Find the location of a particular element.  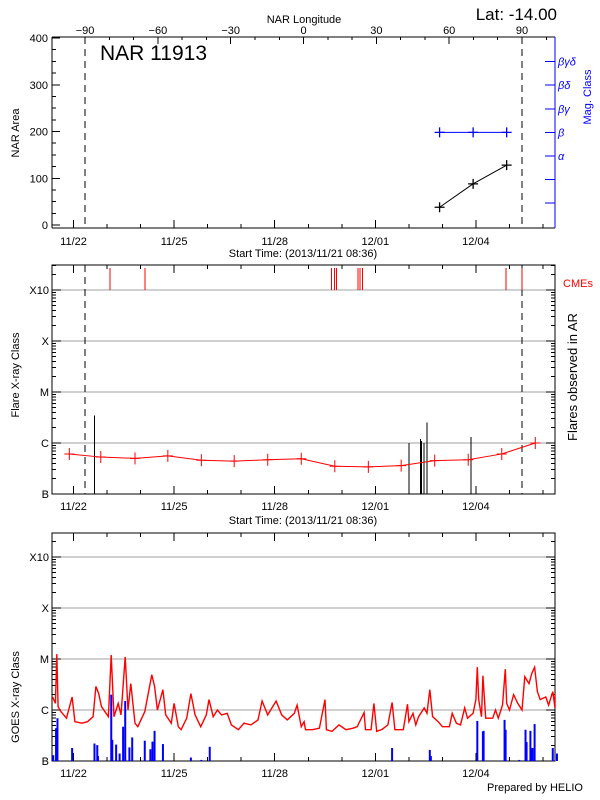

flares-observed-axis-label: Flares observed in AR is located at coordinates (572, 377).